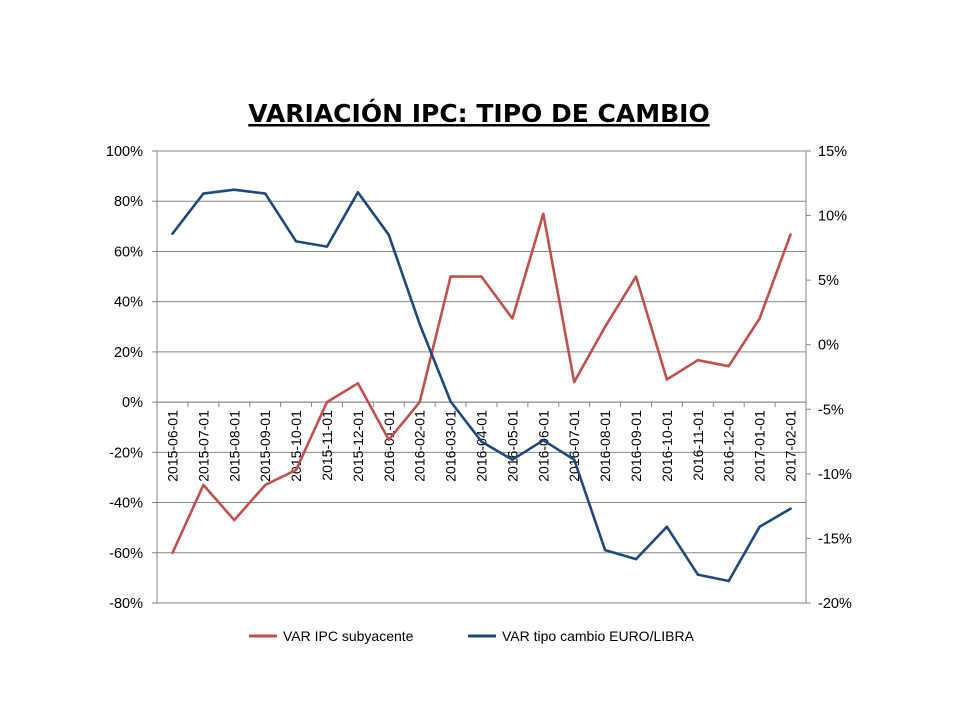  What do you see at coordinates (420, 446) in the screenshot?
I see `x-tick-label: 2016-02-01` at bounding box center [420, 446].